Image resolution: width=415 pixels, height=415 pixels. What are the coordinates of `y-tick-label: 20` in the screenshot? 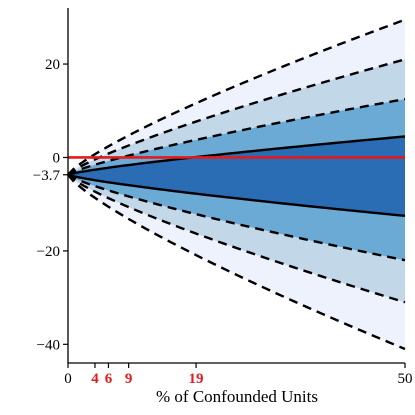 It's located at (52, 65).